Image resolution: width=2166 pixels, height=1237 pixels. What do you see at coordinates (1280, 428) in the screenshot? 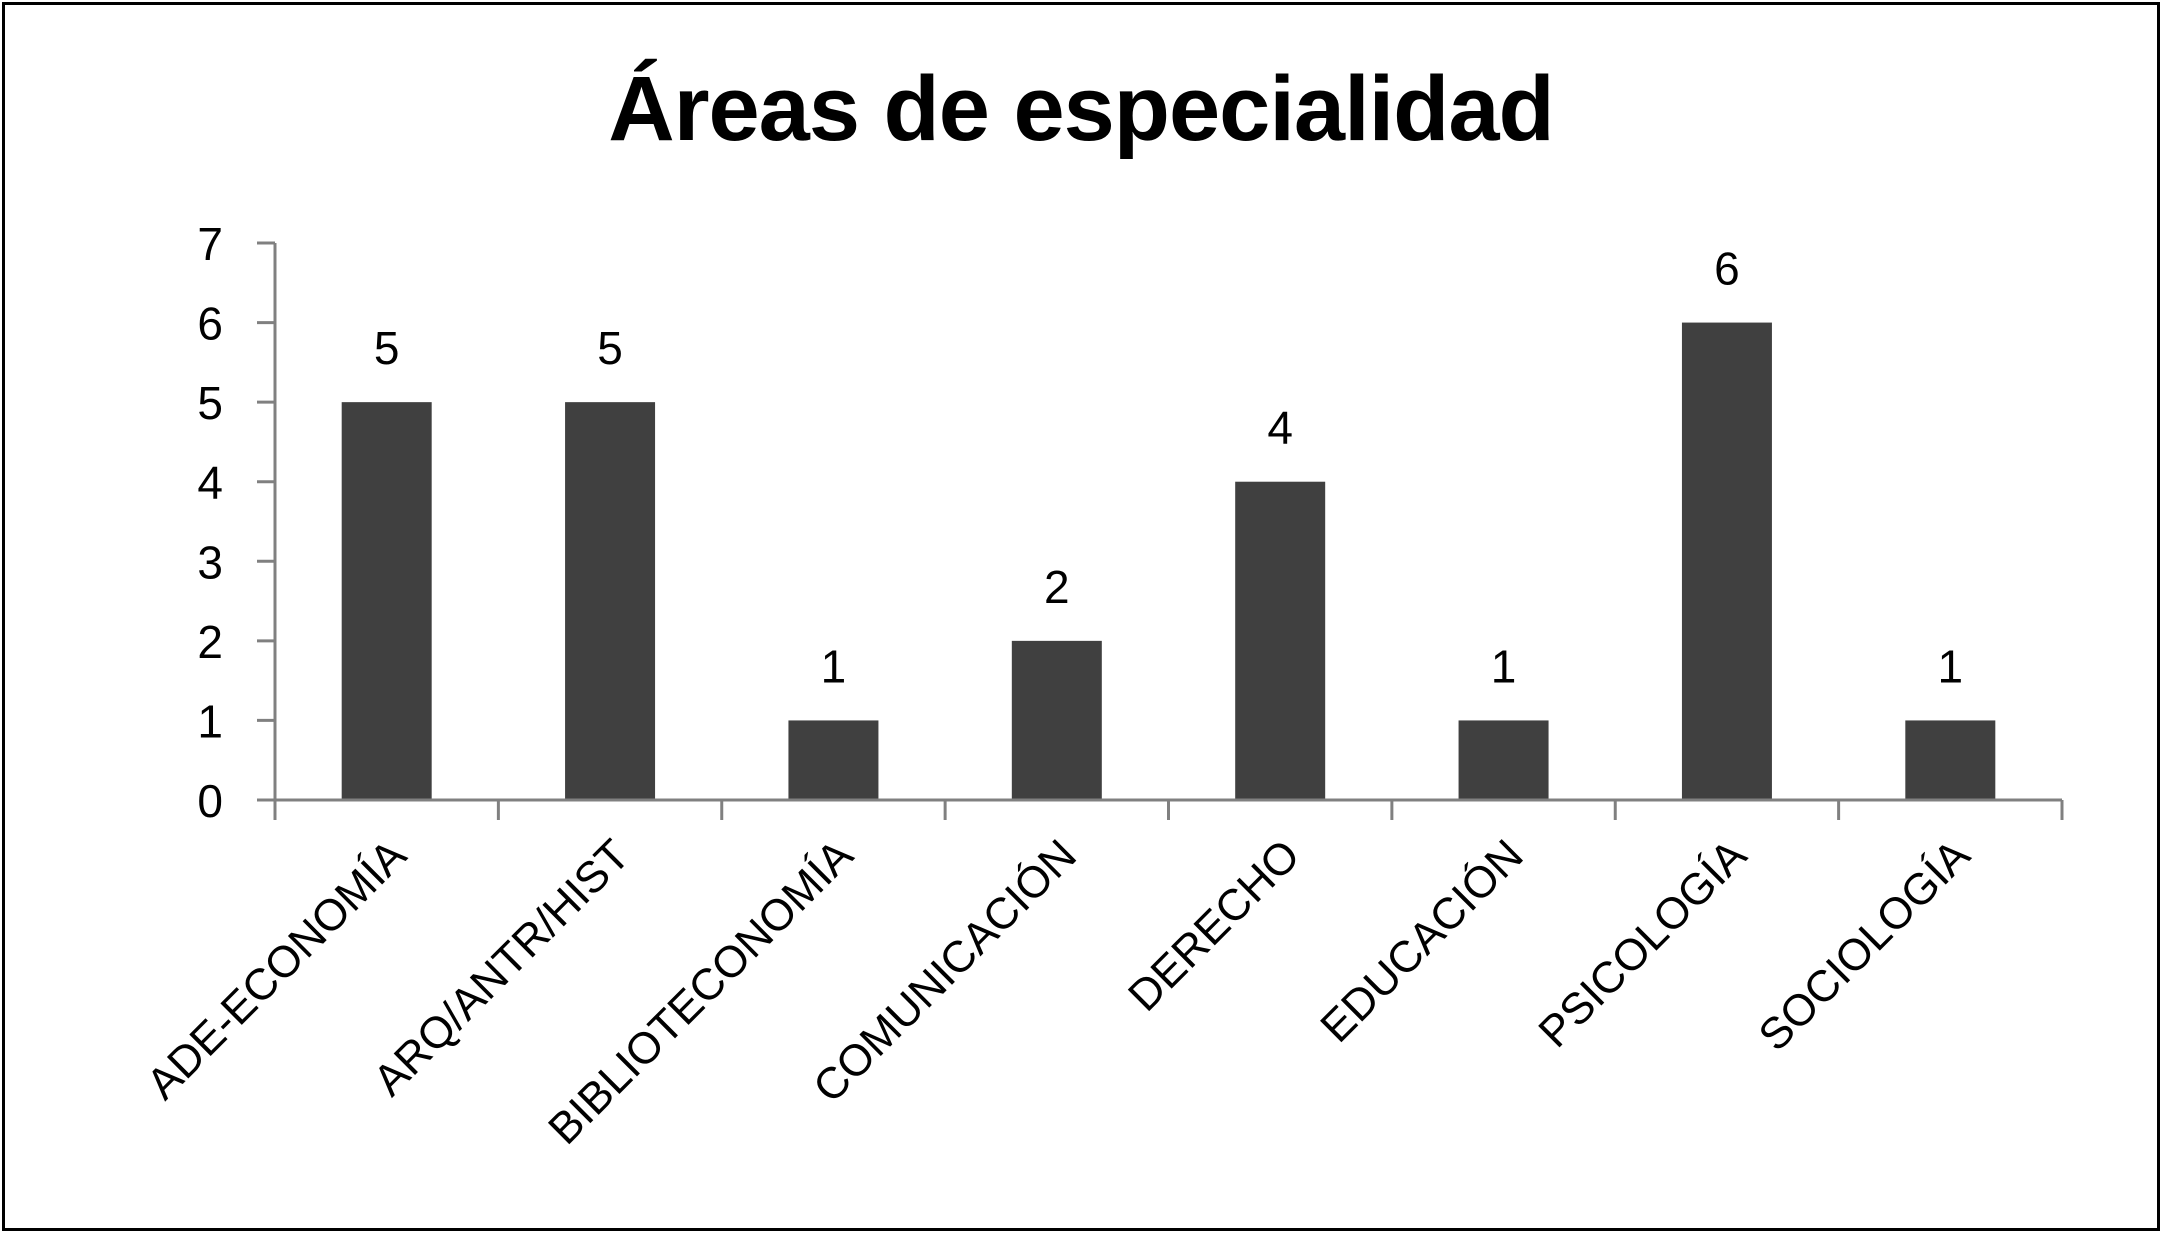
I see `data-label: 4` at bounding box center [1280, 428].